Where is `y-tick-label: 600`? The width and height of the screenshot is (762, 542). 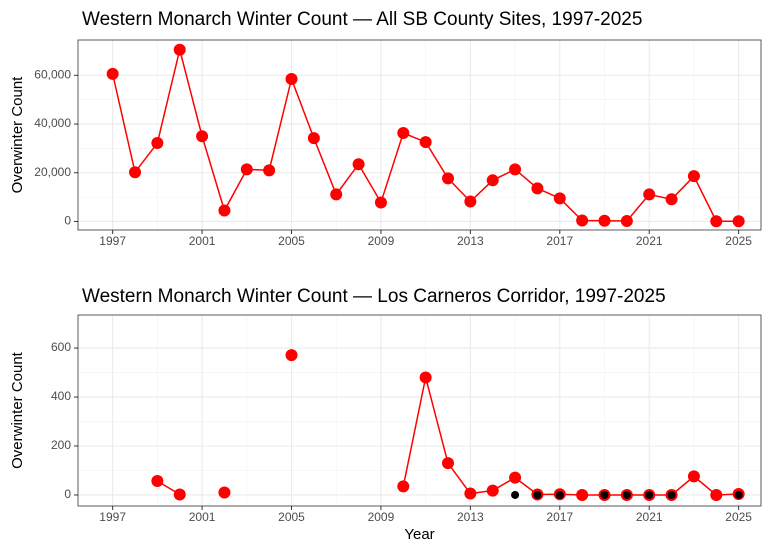 y-tick-label: 600 is located at coordinates (61, 347).